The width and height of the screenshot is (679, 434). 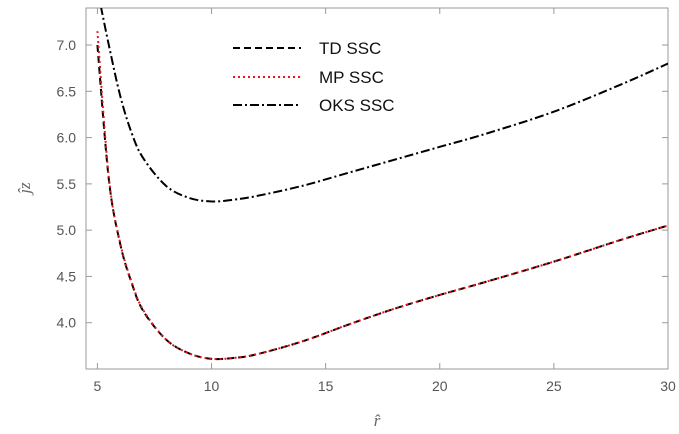 What do you see at coordinates (67, 45) in the screenshot?
I see `y-tick-label: 7.0` at bounding box center [67, 45].